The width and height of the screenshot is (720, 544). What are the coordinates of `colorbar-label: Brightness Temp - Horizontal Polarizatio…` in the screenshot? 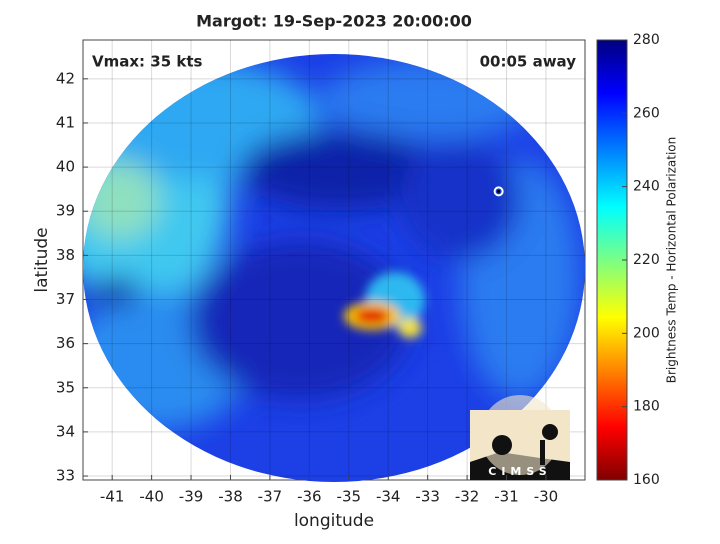 It's located at (672, 260).